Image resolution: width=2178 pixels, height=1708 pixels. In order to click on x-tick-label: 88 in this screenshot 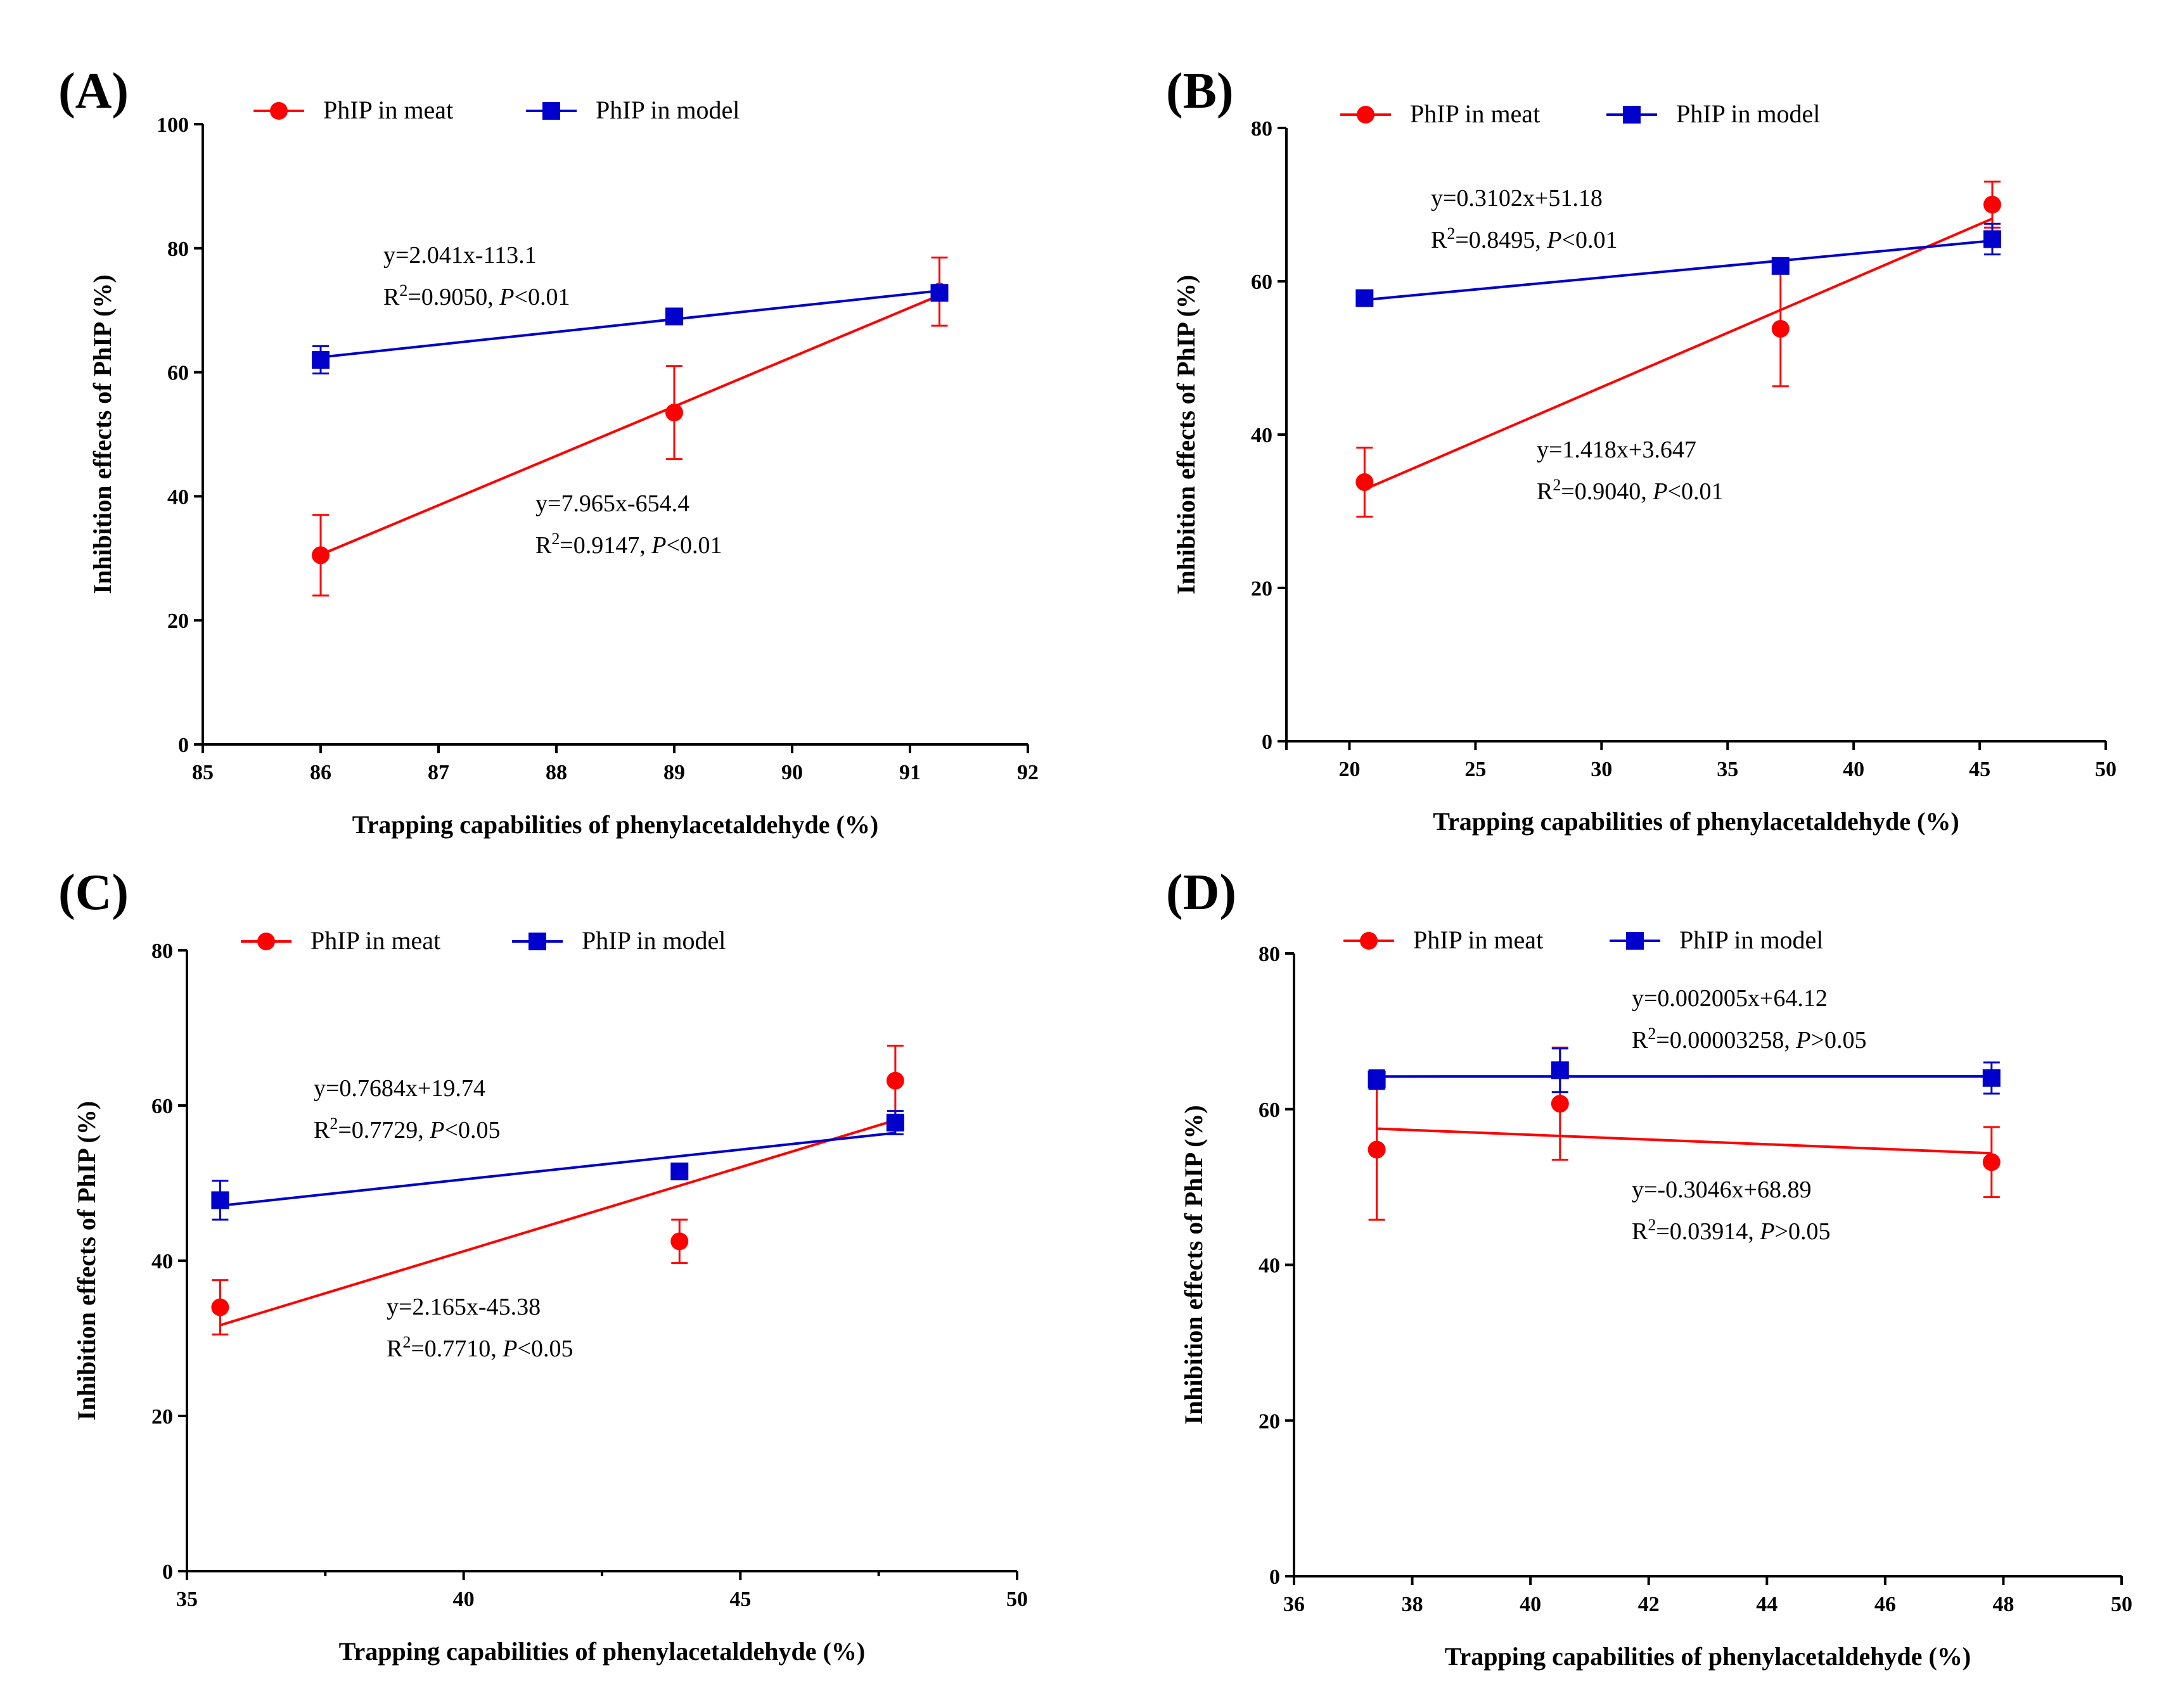, I will do `click(556, 772)`.